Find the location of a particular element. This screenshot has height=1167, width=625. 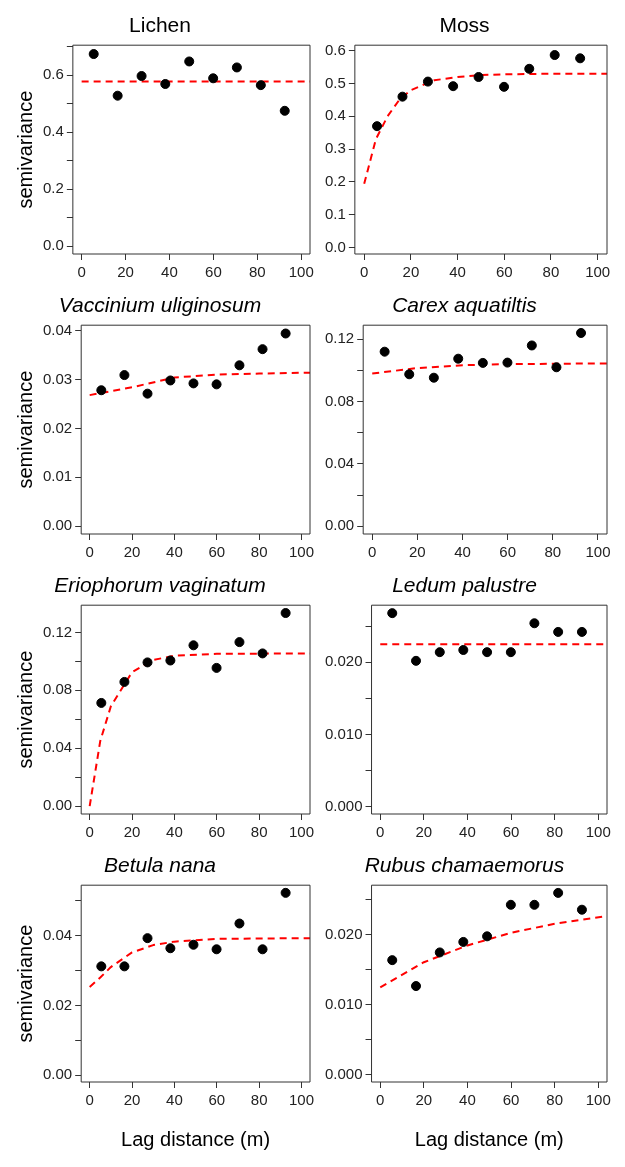

y-axis-title: semivariance is located at coordinates (24, 983).